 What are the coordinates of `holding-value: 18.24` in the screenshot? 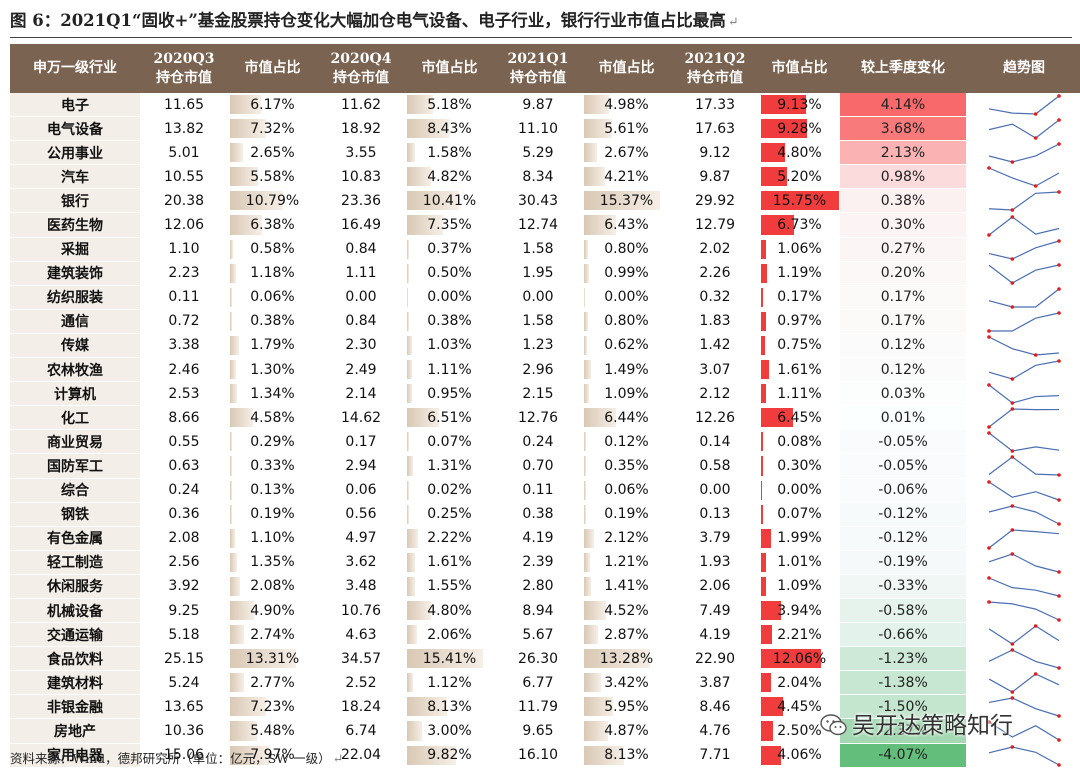 It's located at (361, 707).